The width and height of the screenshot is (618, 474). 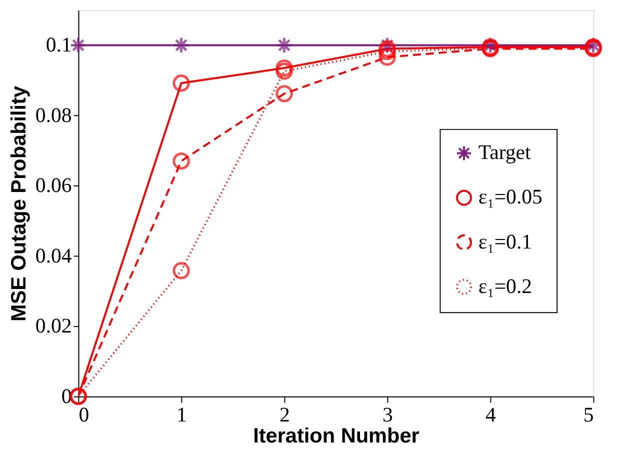 I want to click on y-tick-label: 0.02, so click(x=53, y=326).